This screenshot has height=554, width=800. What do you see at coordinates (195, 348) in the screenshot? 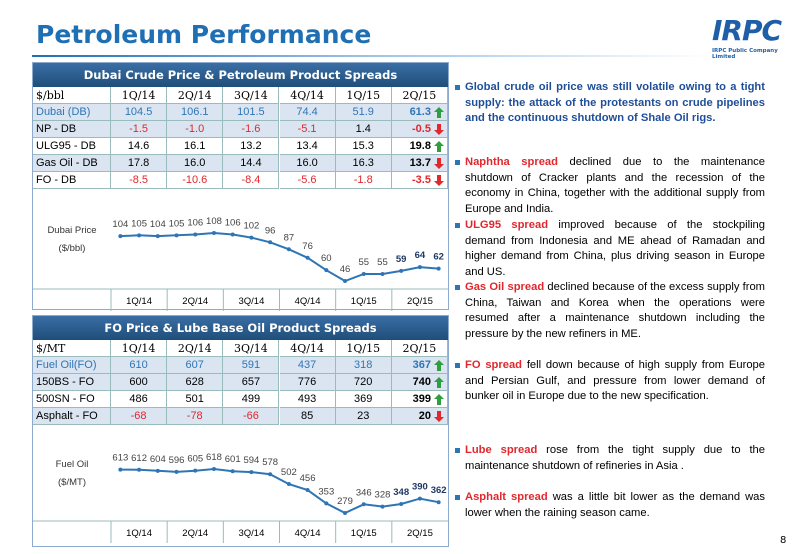
I see `column-header: 2Q/14` at bounding box center [195, 348].